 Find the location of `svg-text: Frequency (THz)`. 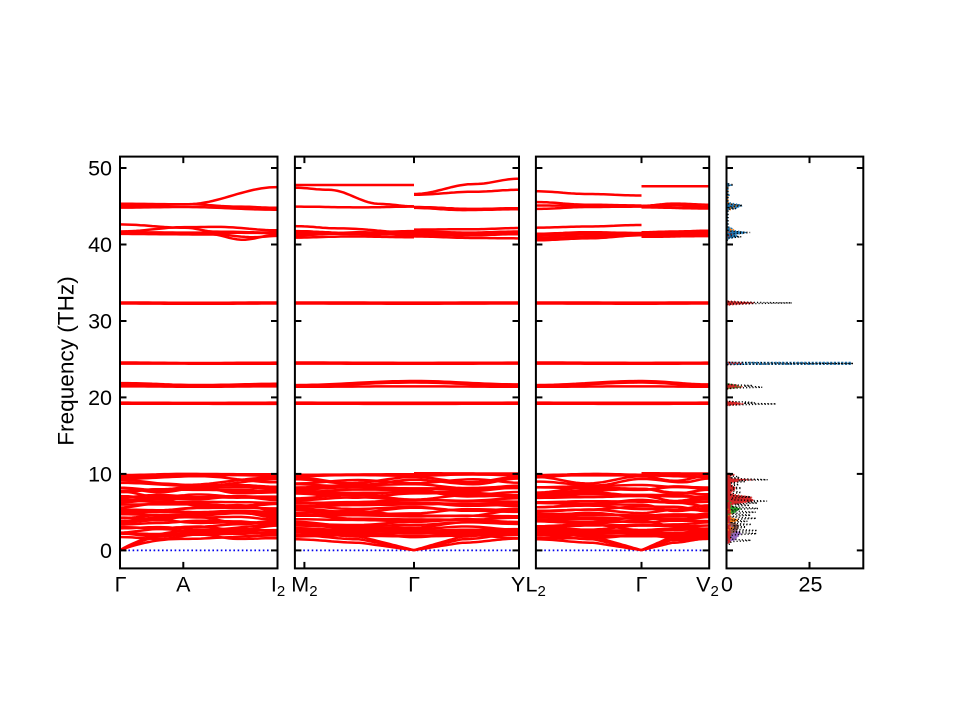

svg-text: Frequency (THz) is located at coordinates (66, 361).